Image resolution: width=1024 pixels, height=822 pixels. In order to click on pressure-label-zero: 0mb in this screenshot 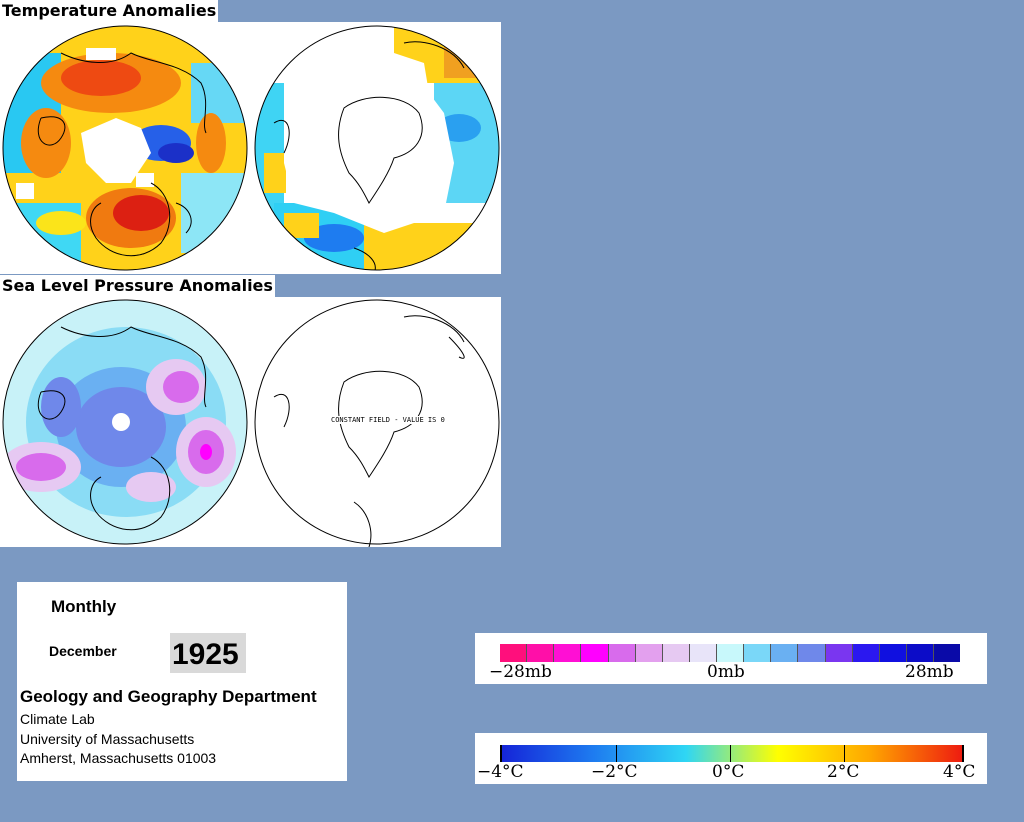, I will do `click(726, 672)`.